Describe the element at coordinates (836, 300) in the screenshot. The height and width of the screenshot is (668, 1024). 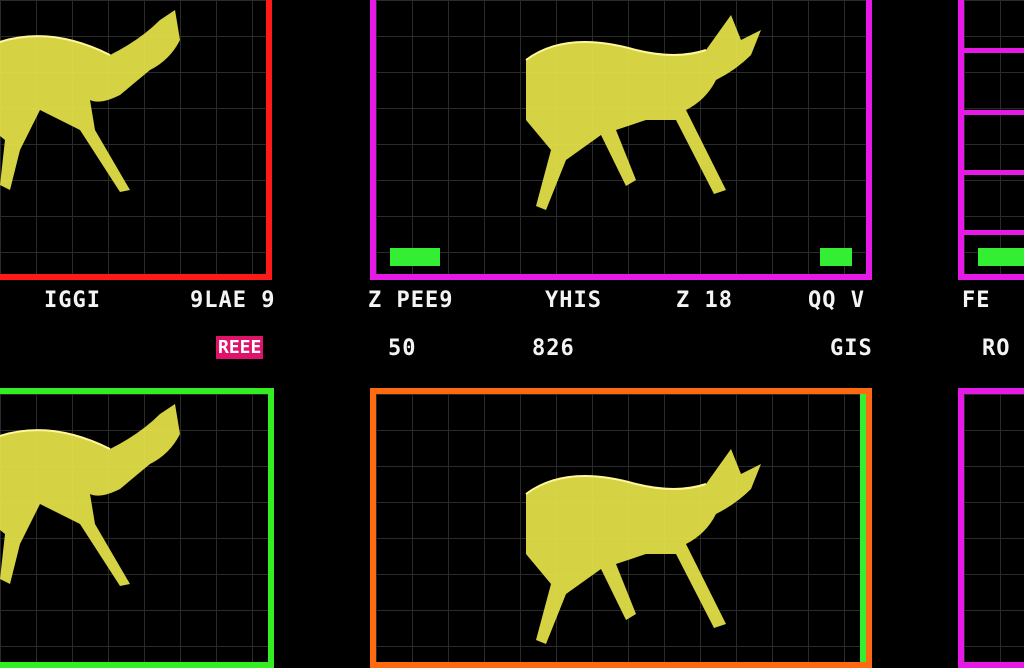
I see `label-6: QQ V` at that location.